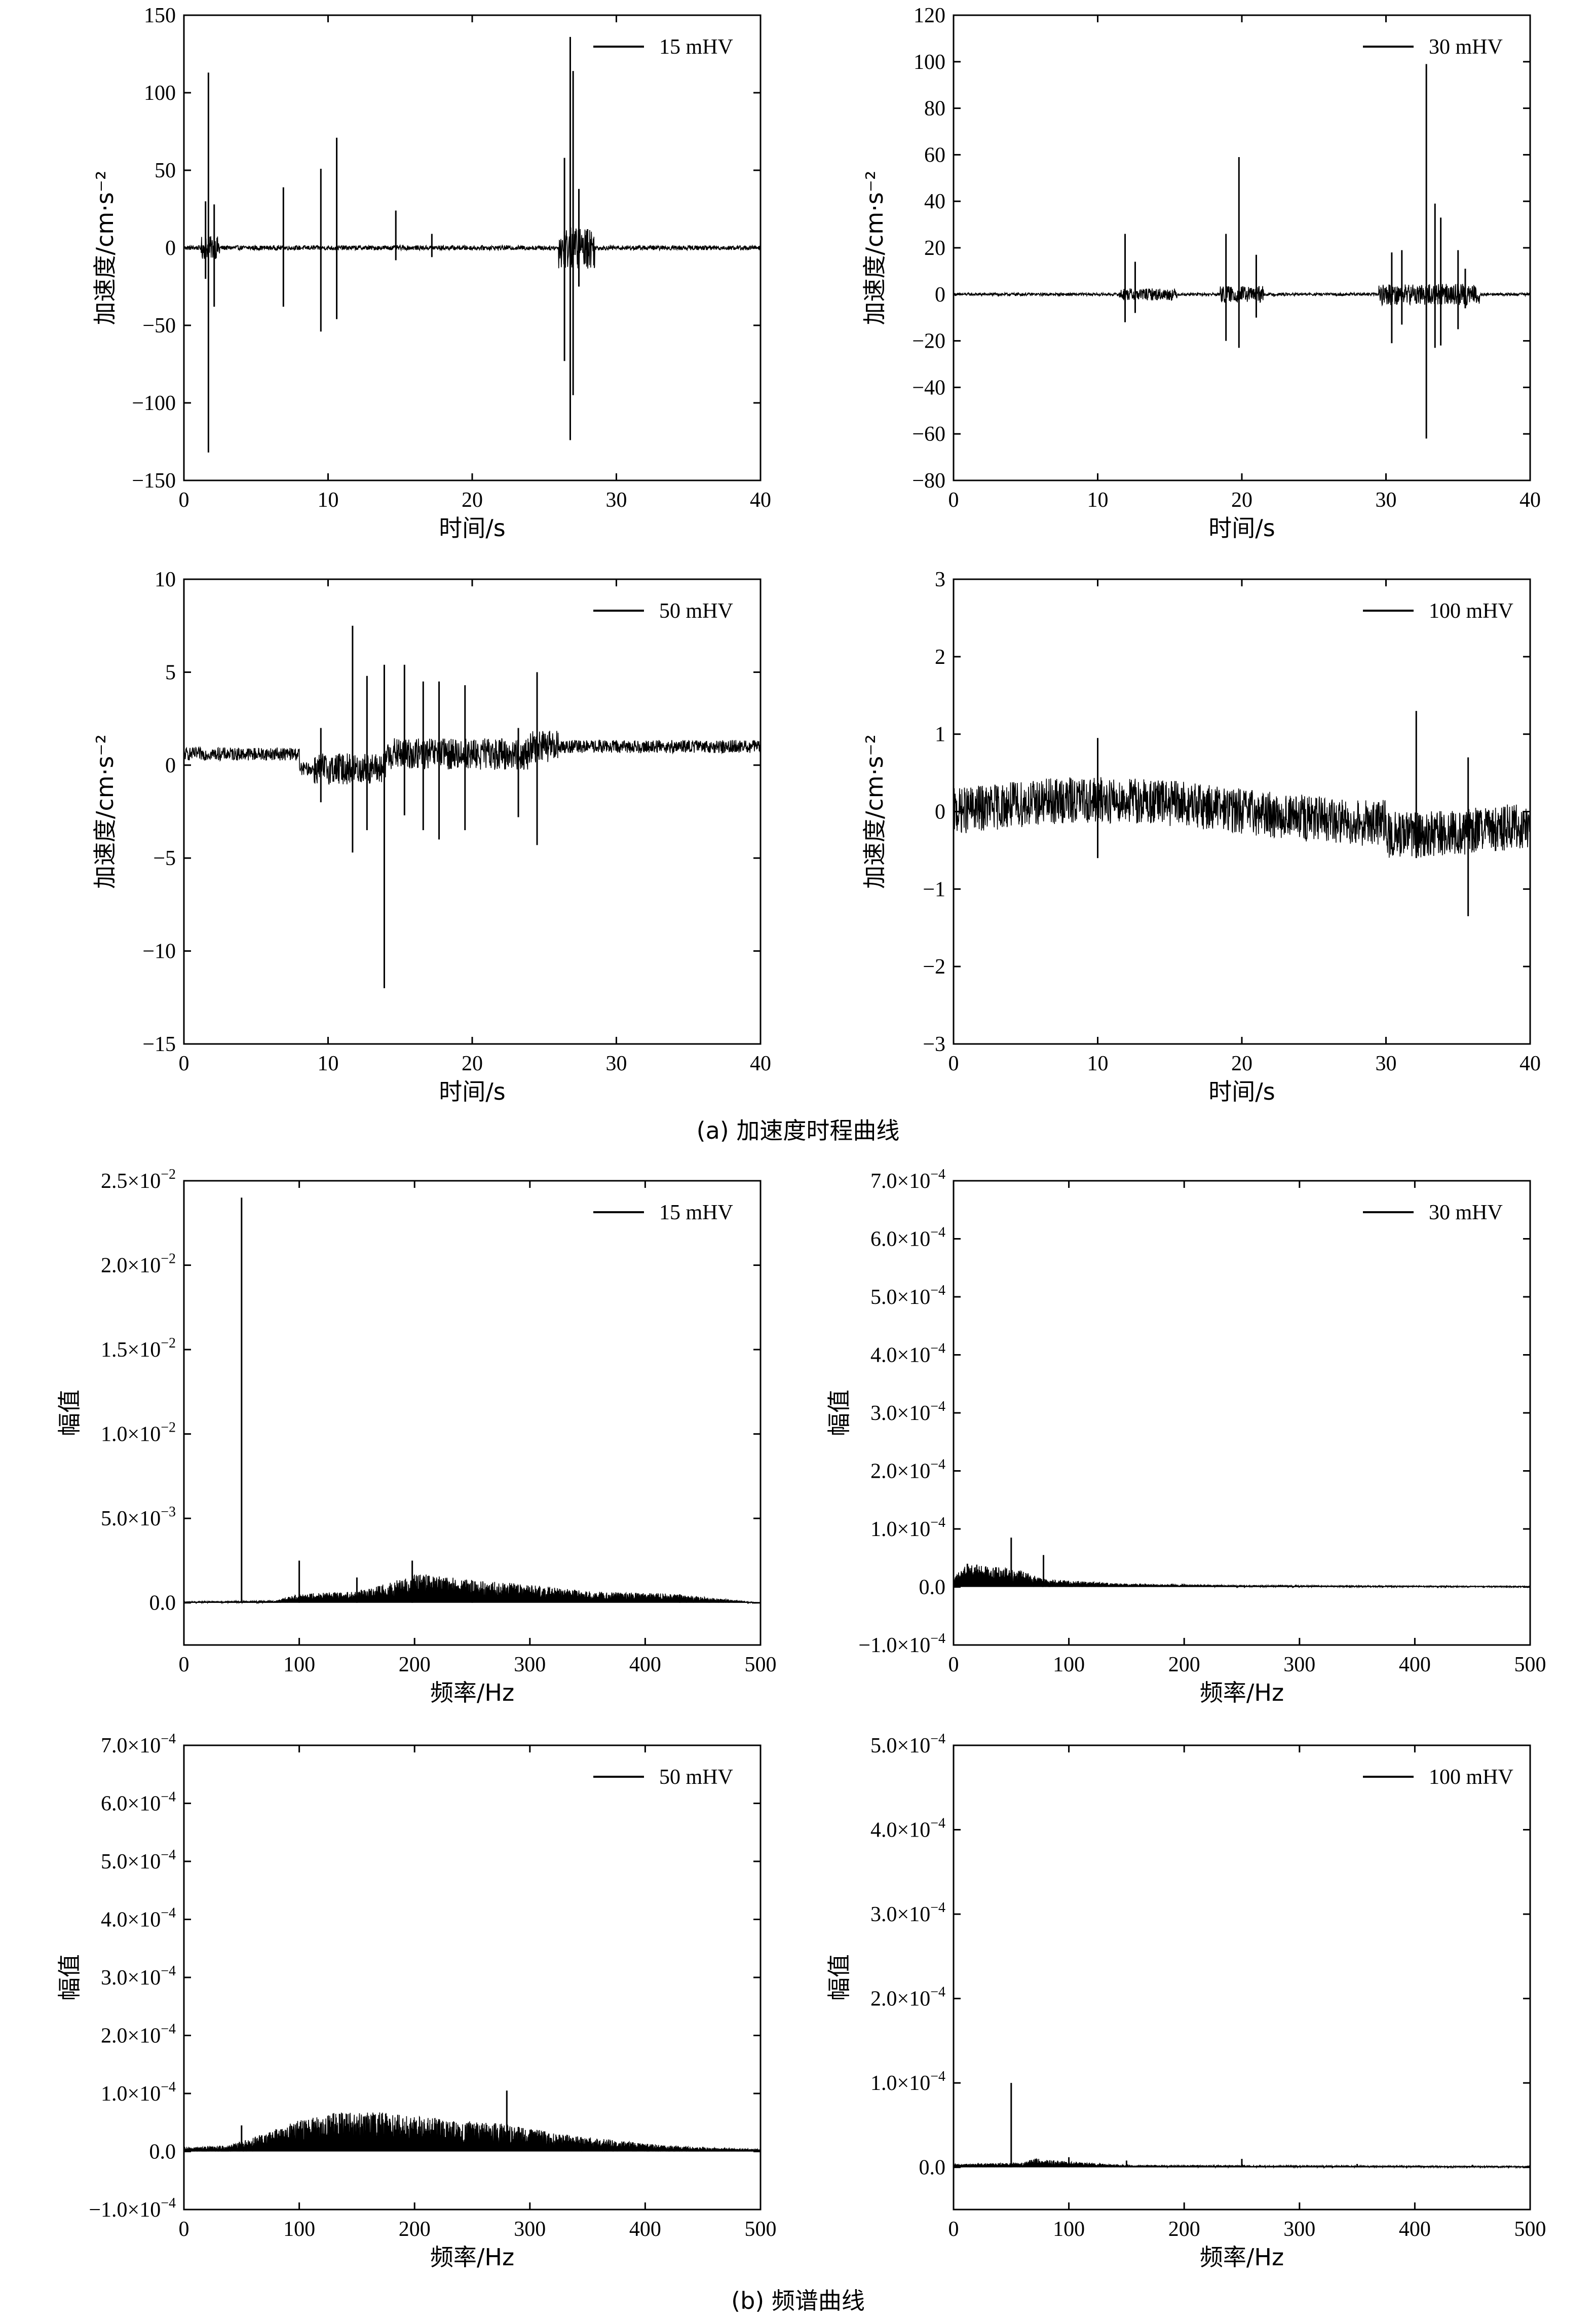  What do you see at coordinates (1299, 1664) in the screenshot?
I see `x-tick-label: 300` at bounding box center [1299, 1664].